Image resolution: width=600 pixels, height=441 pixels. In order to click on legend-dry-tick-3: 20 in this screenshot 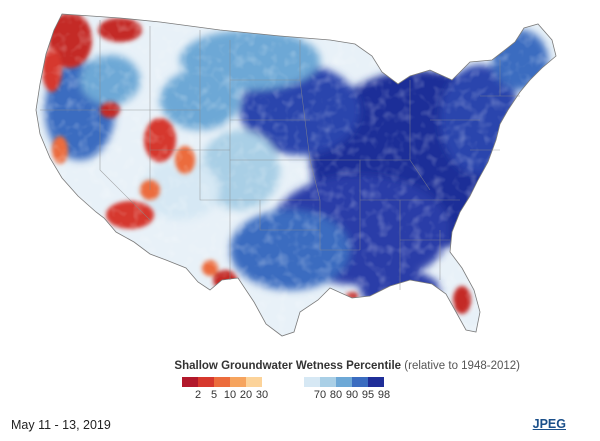, I will do `click(246, 395)`.